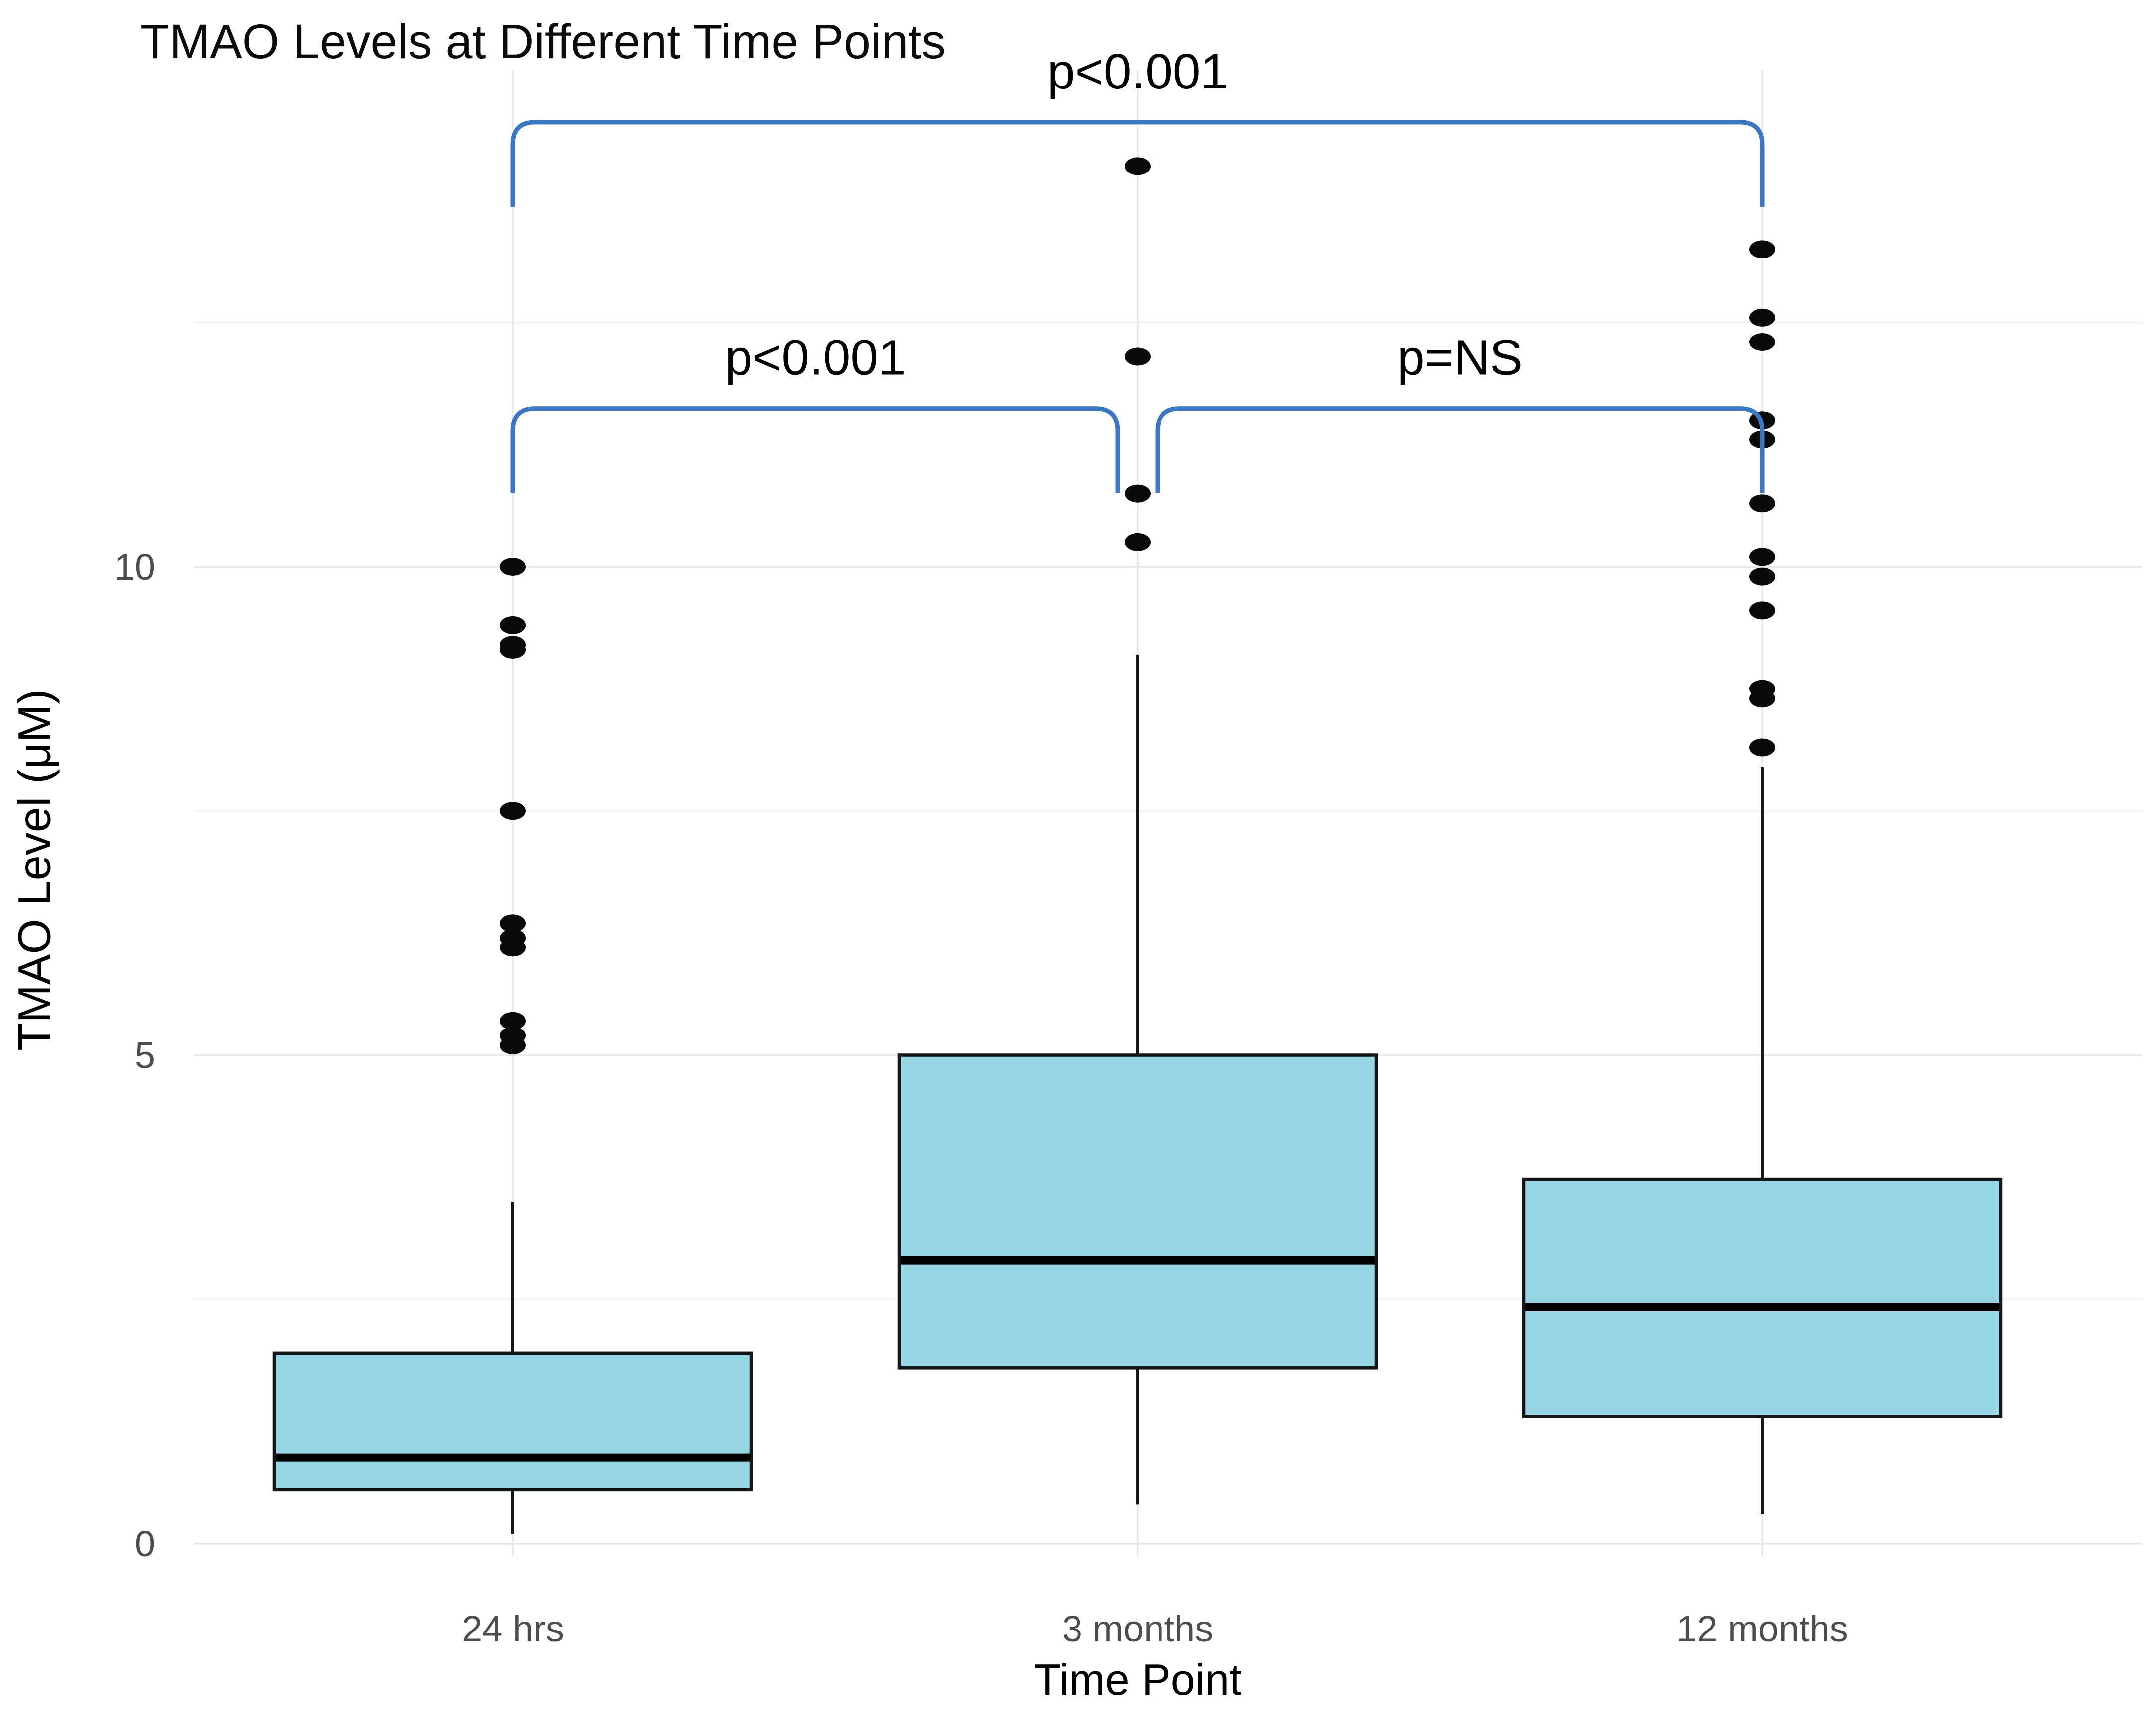 The image size is (2156, 1717). What do you see at coordinates (1762, 1628) in the screenshot?
I see `x-tick-label: 12 months` at bounding box center [1762, 1628].